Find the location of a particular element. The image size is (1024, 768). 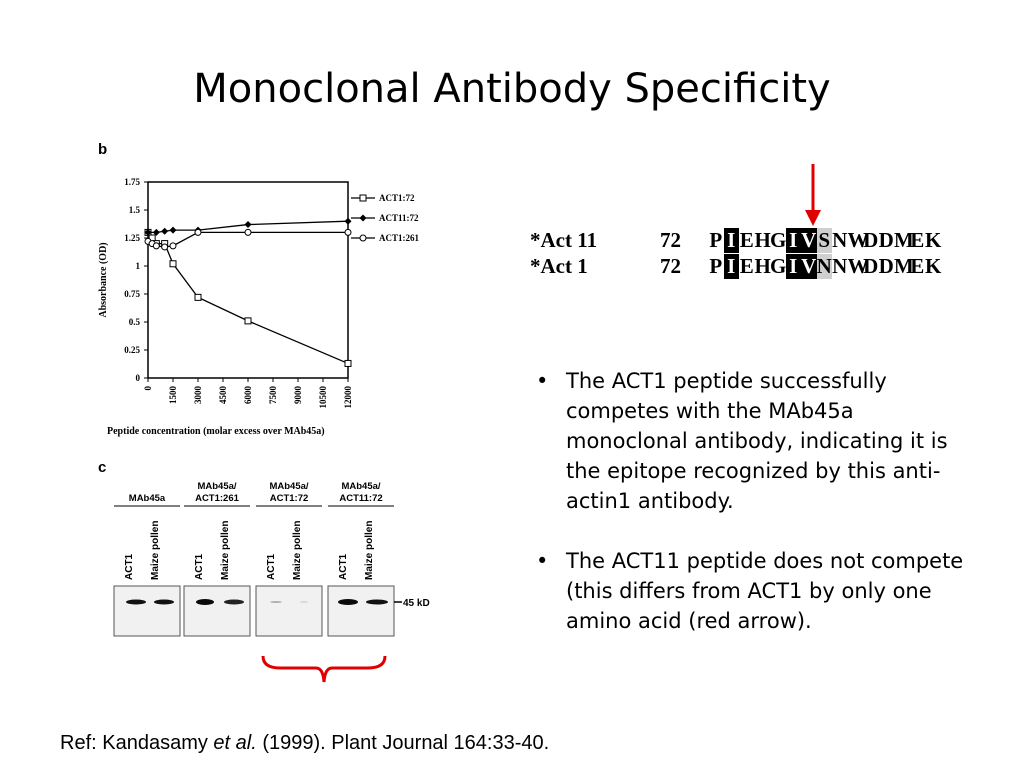

reference-prefix: Ref: Kandasamy is located at coordinates (137, 743).